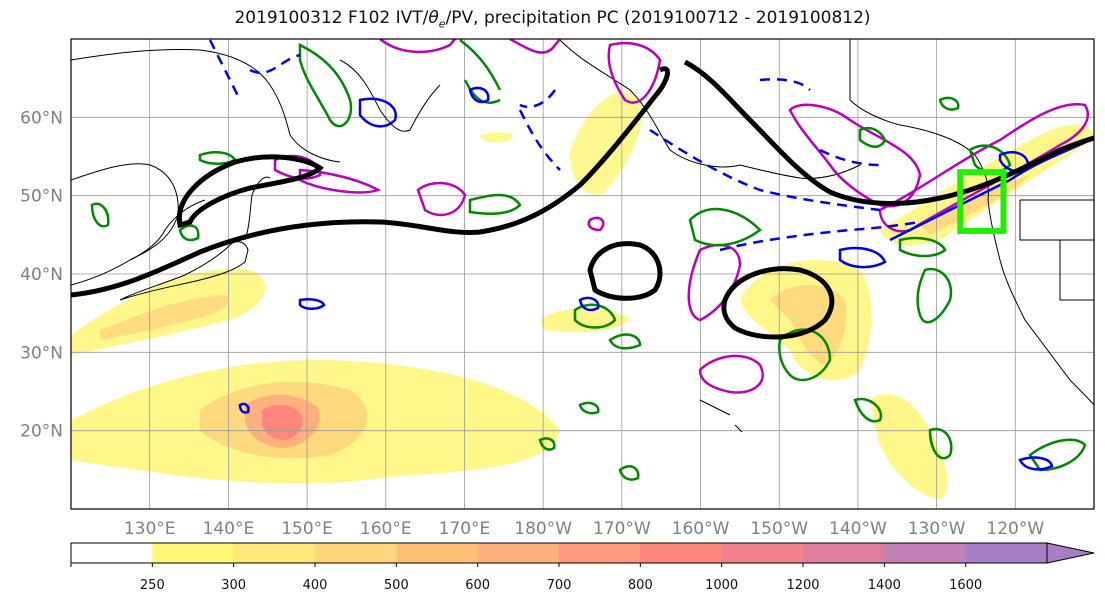 The height and width of the screenshot is (603, 1105). What do you see at coordinates (884, 585) in the screenshot?
I see `colorbar-label: 1400` at bounding box center [884, 585].